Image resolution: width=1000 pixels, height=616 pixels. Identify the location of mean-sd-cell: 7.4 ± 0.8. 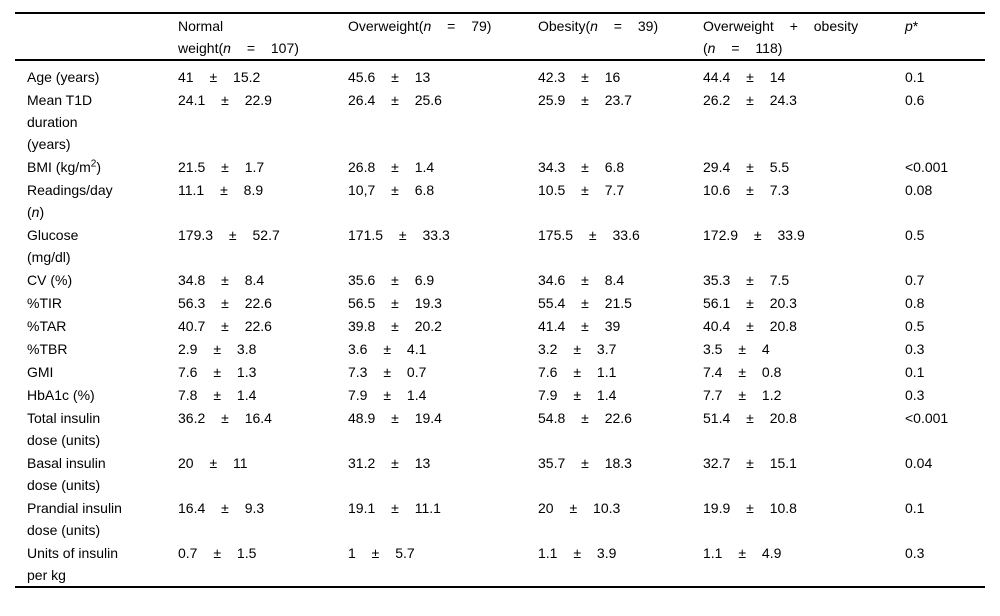
(742, 372).